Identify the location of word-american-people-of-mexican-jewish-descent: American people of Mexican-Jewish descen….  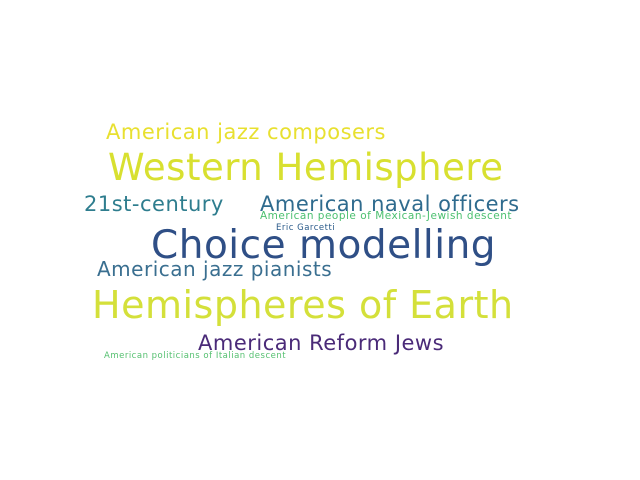
(386, 216).